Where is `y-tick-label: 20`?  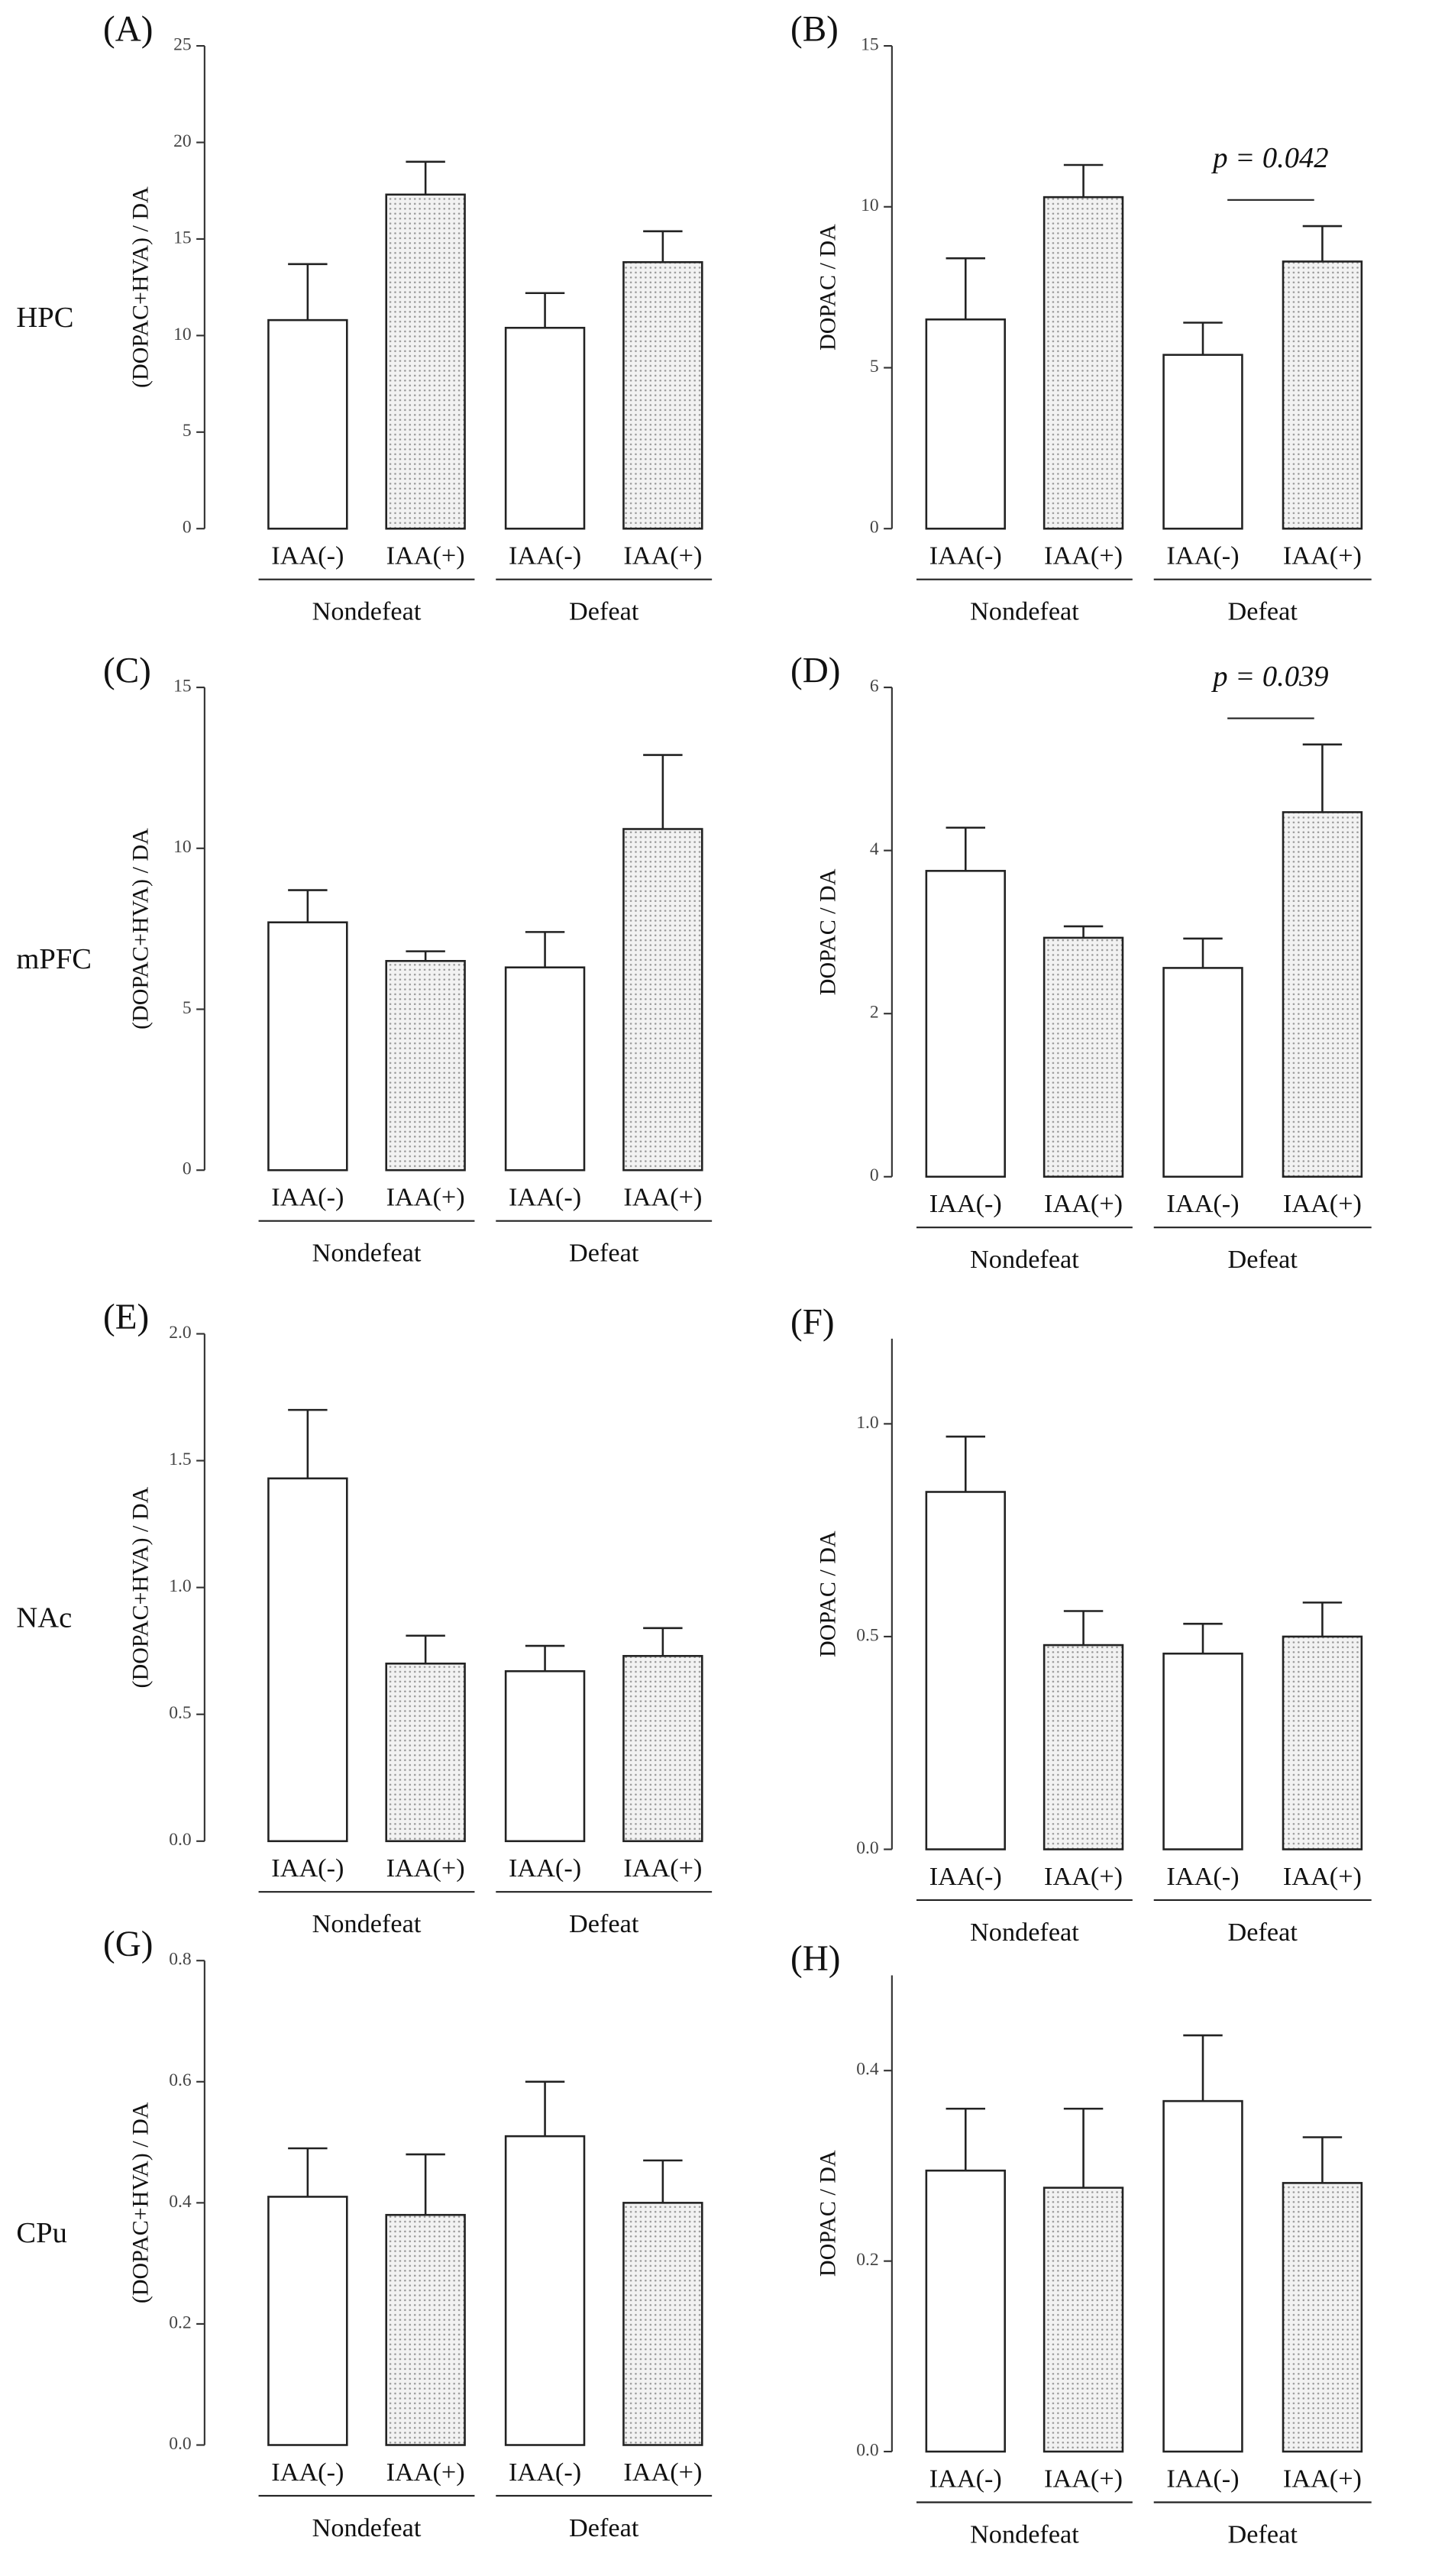 y-tick-label: 20 is located at coordinates (183, 141).